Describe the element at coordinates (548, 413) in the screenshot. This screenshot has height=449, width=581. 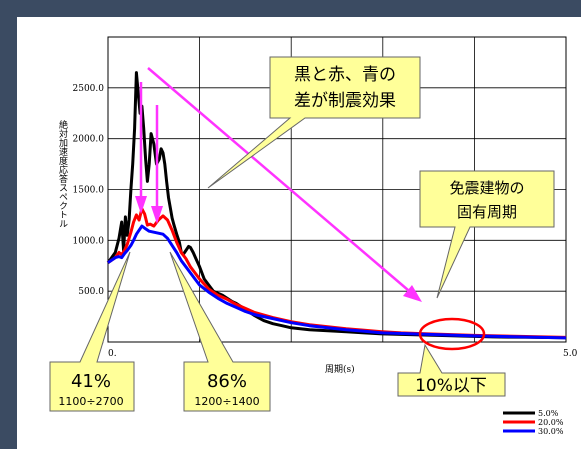
I see `legend-label: 5.0%` at that location.